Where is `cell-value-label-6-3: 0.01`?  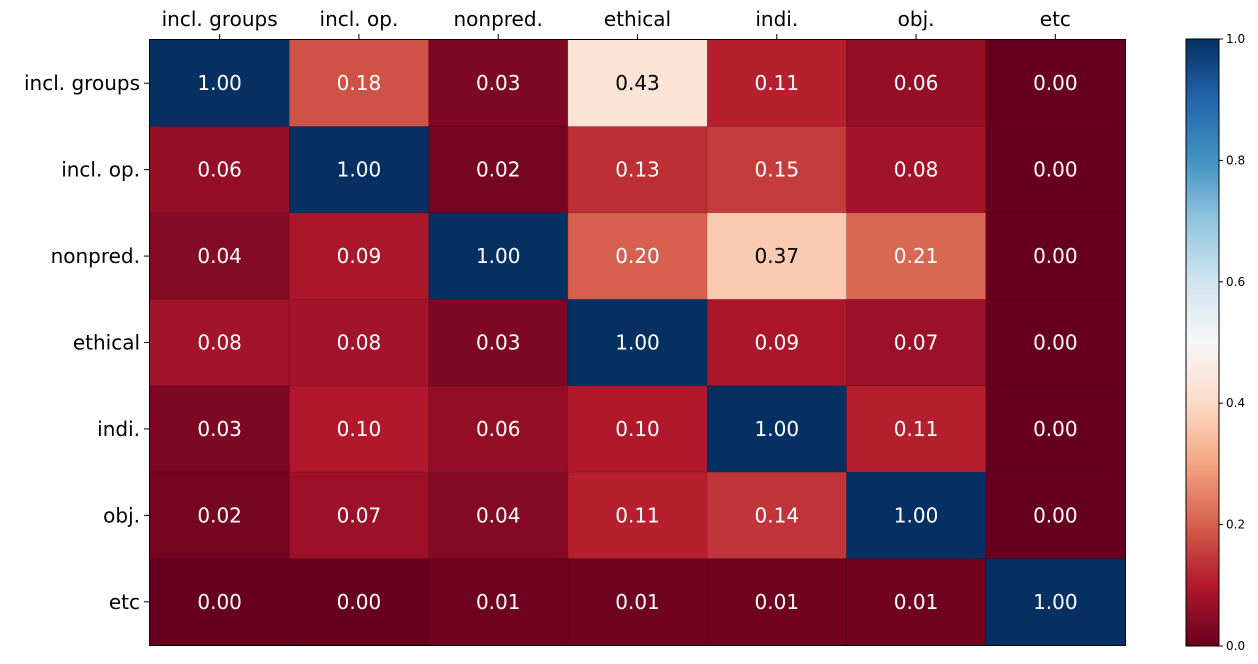 cell-value-label-6-3: 0.01 is located at coordinates (637, 602).